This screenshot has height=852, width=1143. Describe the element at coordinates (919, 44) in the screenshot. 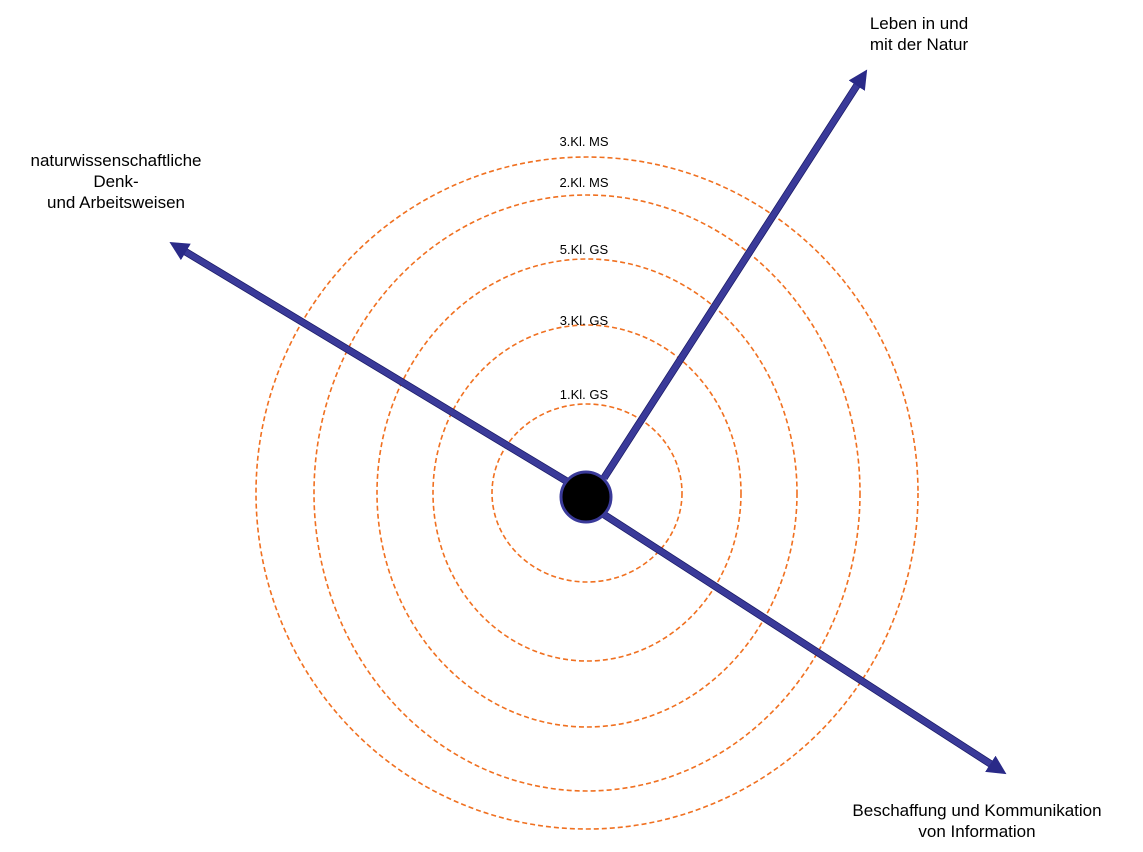

I see `axis-label-nature-line2: mit der Natur` at that location.